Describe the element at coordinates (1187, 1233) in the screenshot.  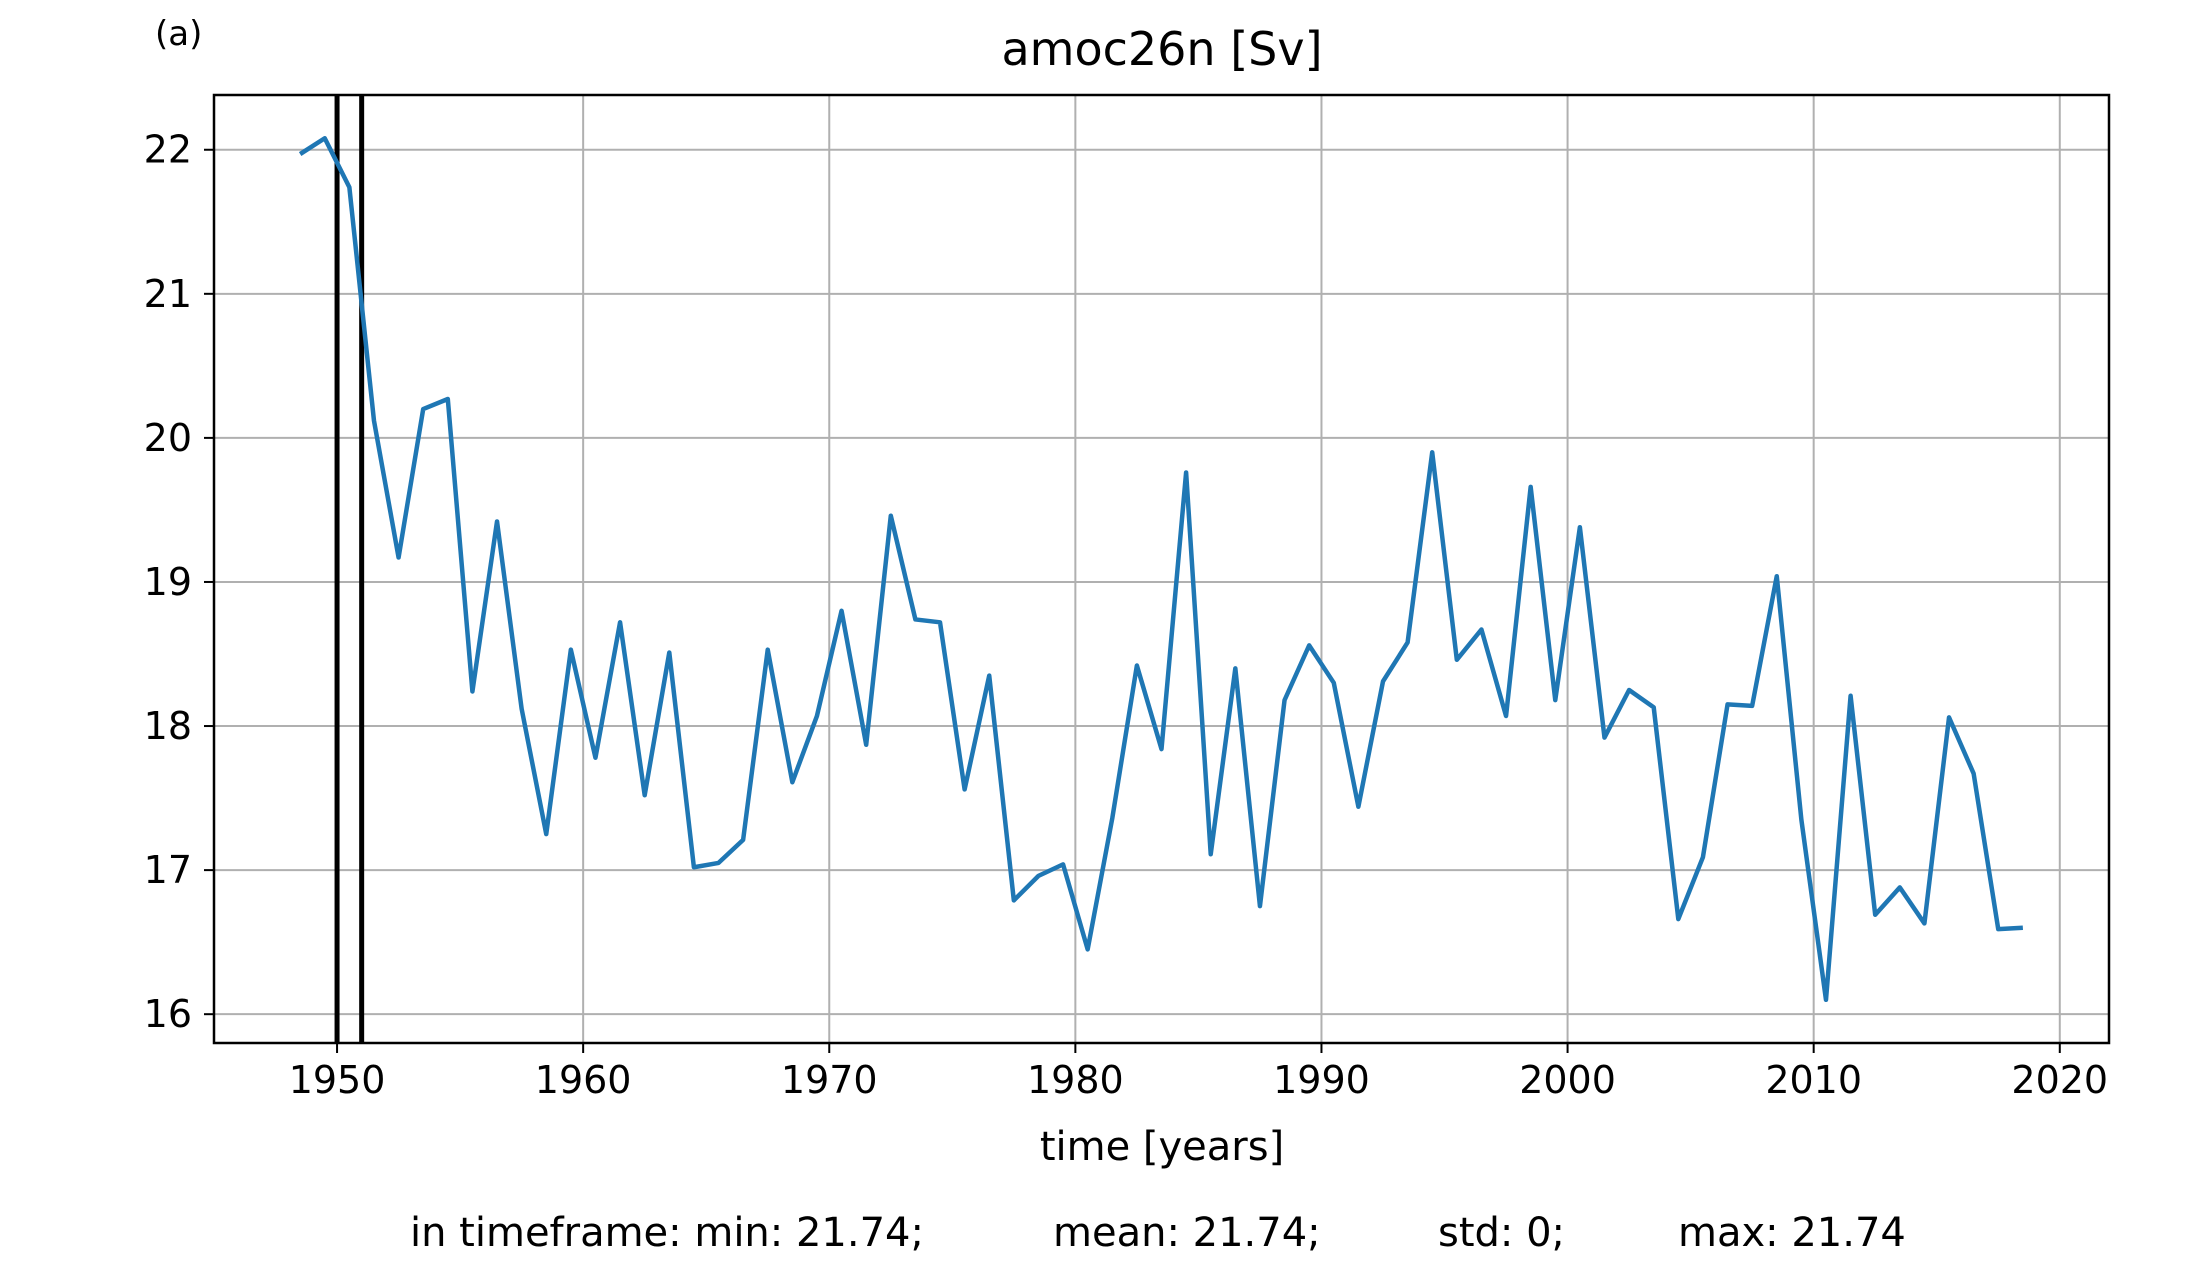
I see `stats-mean: mean: 21.74;` at that location.